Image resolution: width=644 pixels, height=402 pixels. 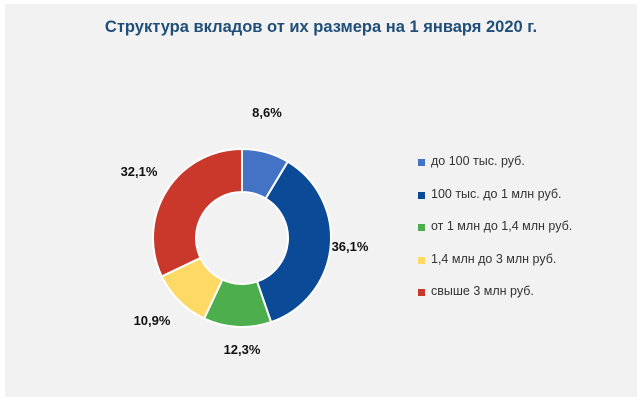 What do you see at coordinates (525, 300) in the screenshot?
I see `legend-item-5: свыше 3 млн руб.` at bounding box center [525, 300].